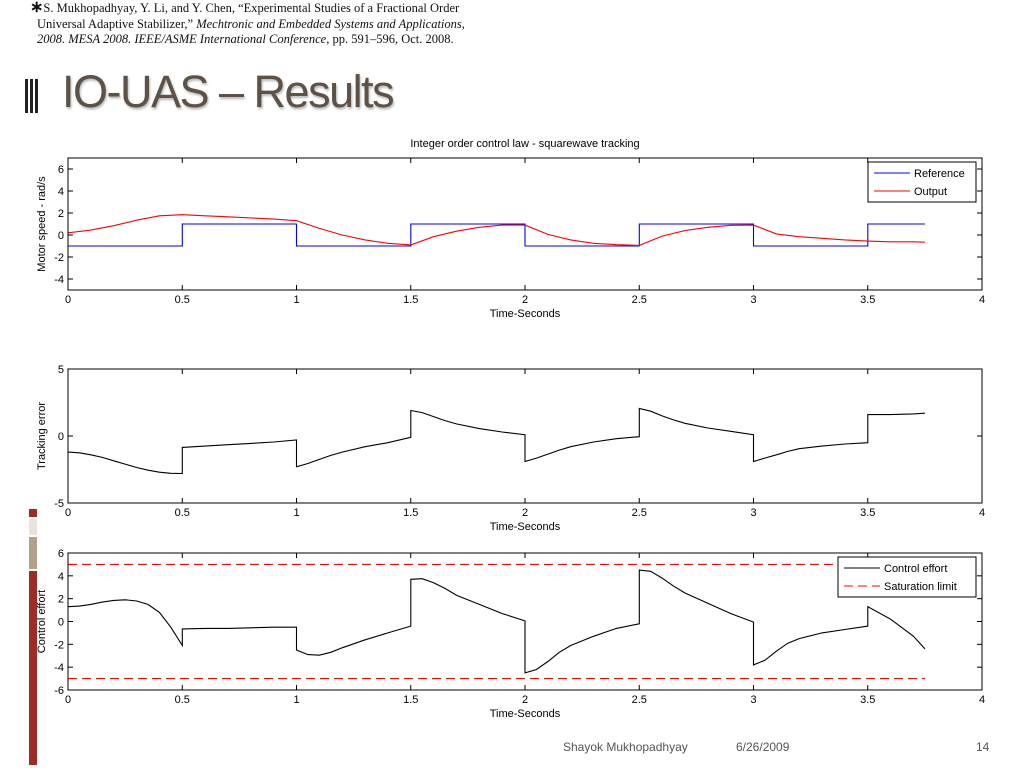 Image resolution: width=1024 pixels, height=768 pixels. I want to click on panel1-reference-line, so click(496, 235).